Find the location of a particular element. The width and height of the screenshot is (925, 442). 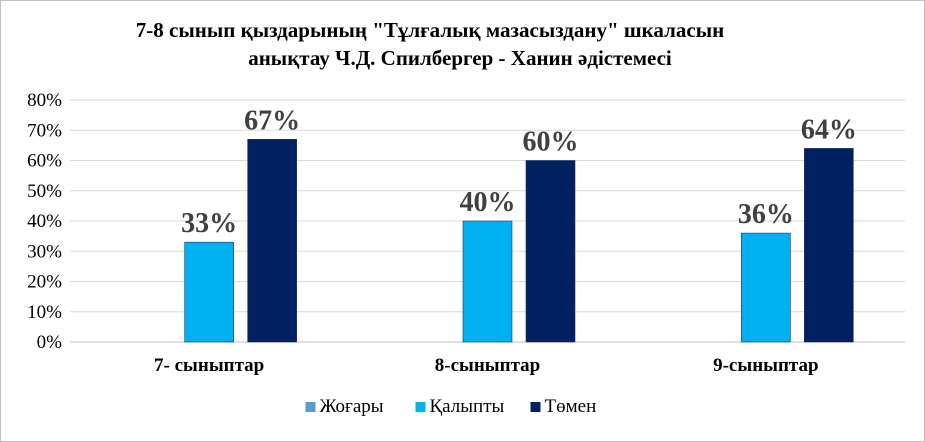

y-tick-label: 50% is located at coordinates (44, 191).